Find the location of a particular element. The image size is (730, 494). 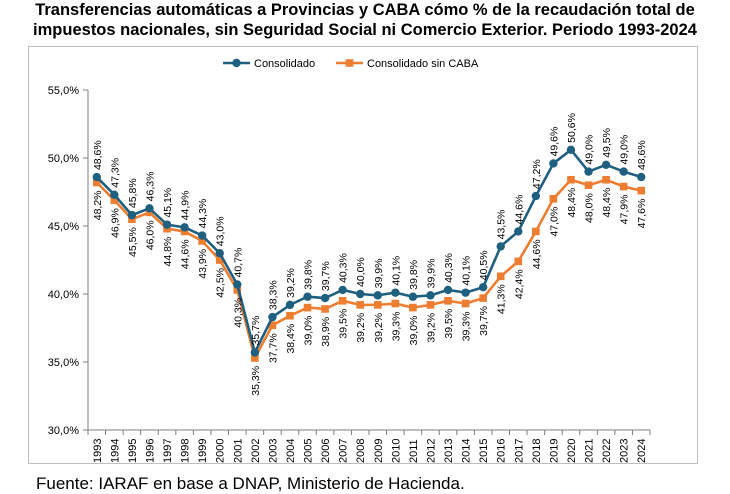

x-tick-label: 1996 is located at coordinates (150, 451).